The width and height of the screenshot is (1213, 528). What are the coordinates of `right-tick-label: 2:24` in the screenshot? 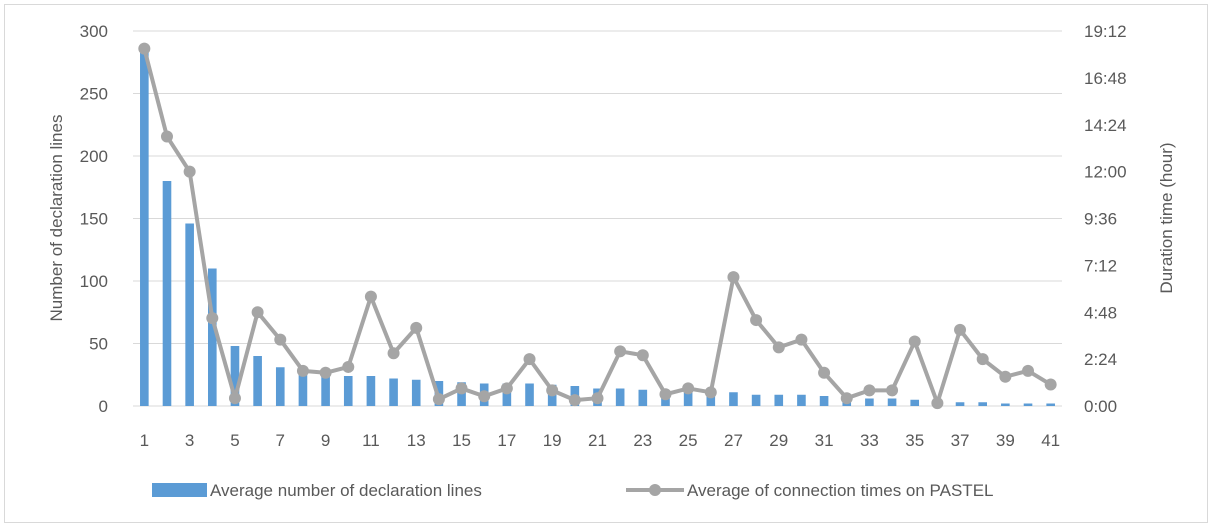 It's located at (1100, 359).